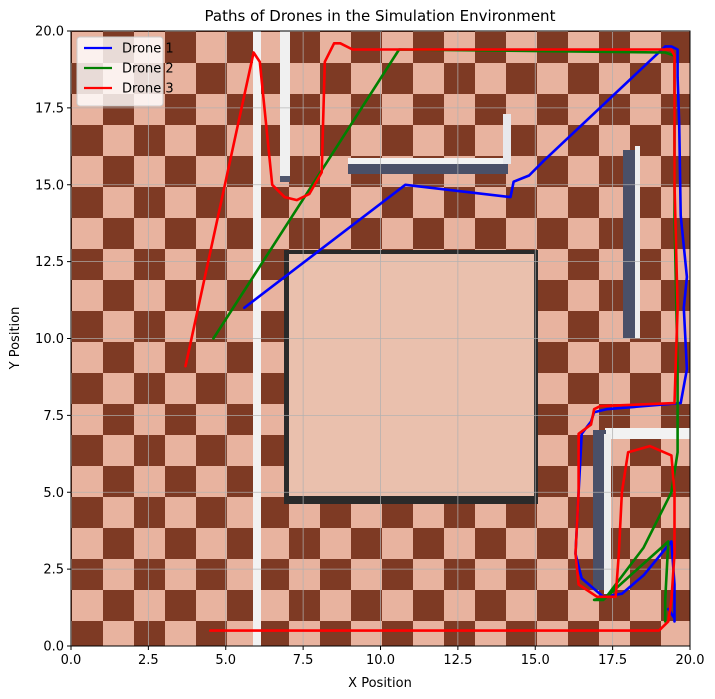 Image resolution: width=715 pixels, height=699 pixels. I want to click on x-tick-label: 12.5, so click(457, 660).